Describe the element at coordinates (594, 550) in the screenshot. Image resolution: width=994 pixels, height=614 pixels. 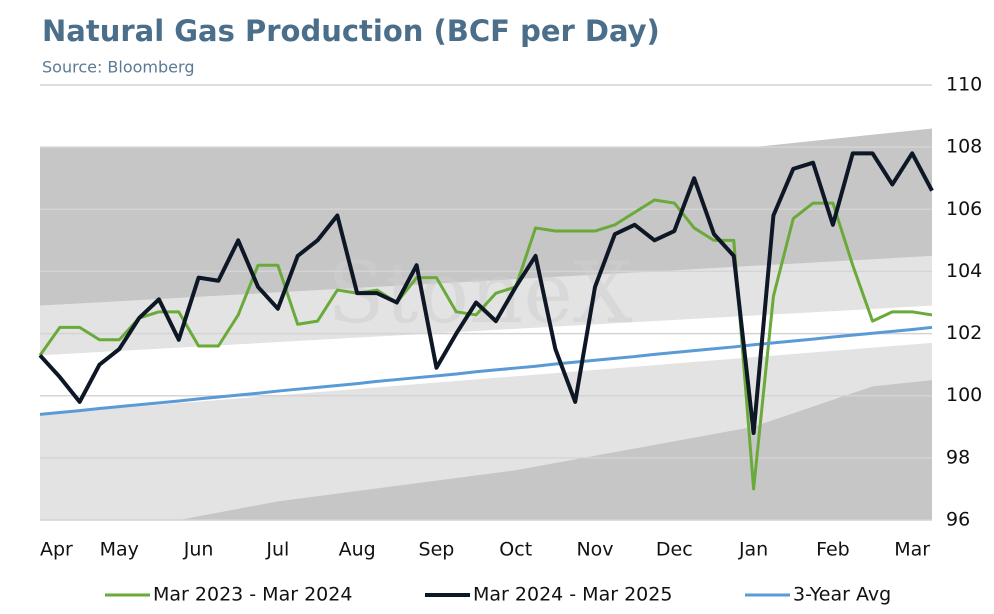
I see `x-tick-label: Nov` at that location.